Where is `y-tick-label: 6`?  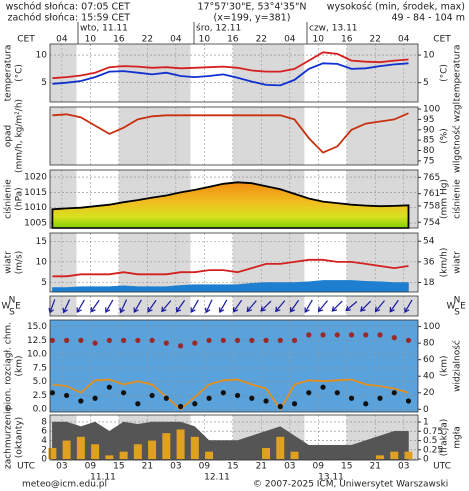
y-tick-label: 6 is located at coordinates (44, 432).